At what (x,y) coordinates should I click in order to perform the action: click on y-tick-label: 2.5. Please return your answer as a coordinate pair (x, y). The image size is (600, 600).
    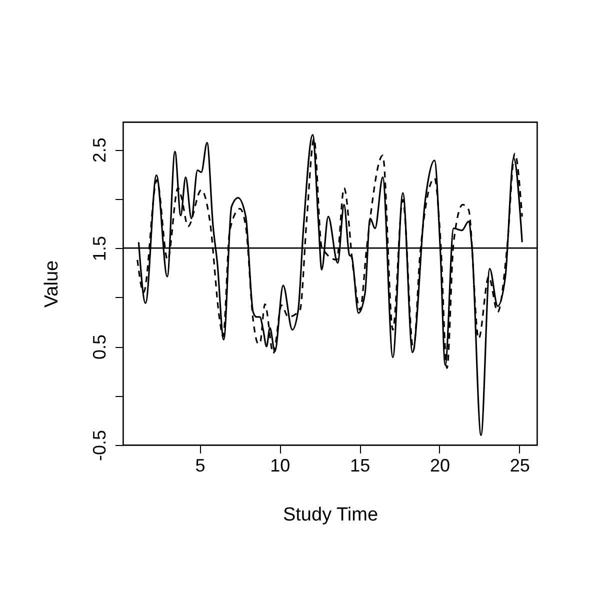
    Looking at the image, I should click on (100, 150).